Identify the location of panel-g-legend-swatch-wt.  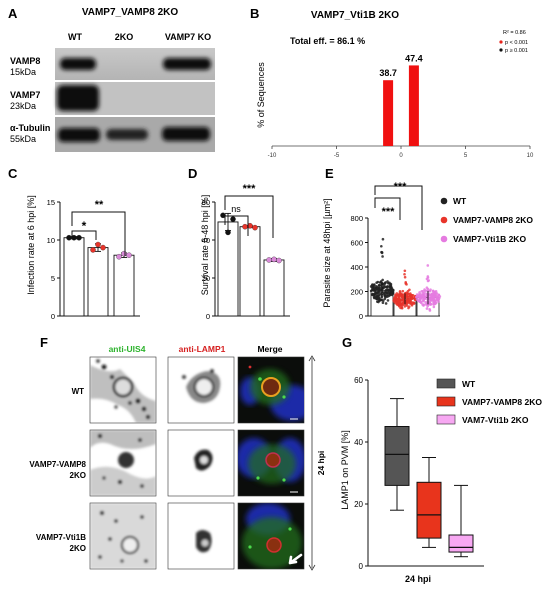
(446, 383).